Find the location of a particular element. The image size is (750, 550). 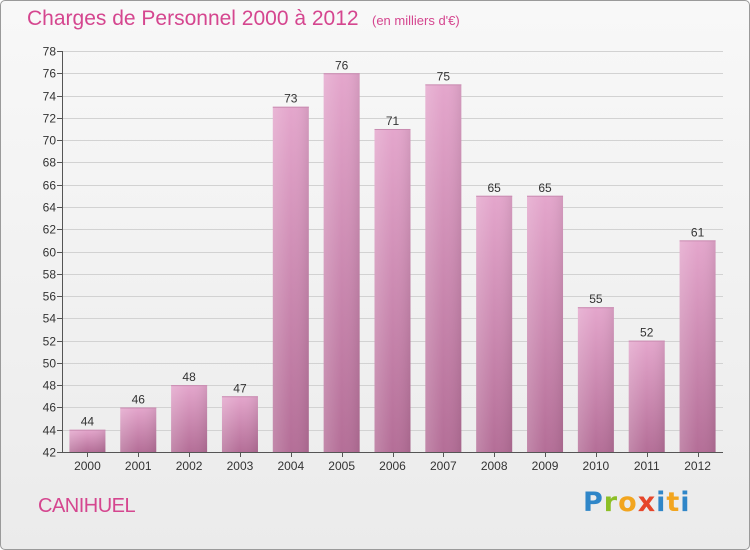

y-tick-label: 60 is located at coordinates (50, 253).